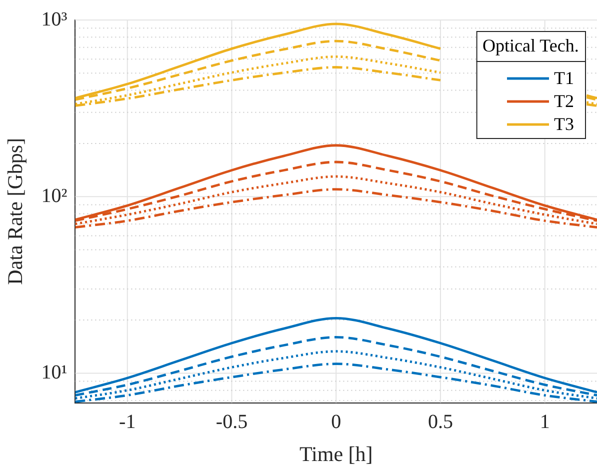  Describe the element at coordinates (54, 19) in the screenshot. I see `y-tick-label: 10³` at that location.